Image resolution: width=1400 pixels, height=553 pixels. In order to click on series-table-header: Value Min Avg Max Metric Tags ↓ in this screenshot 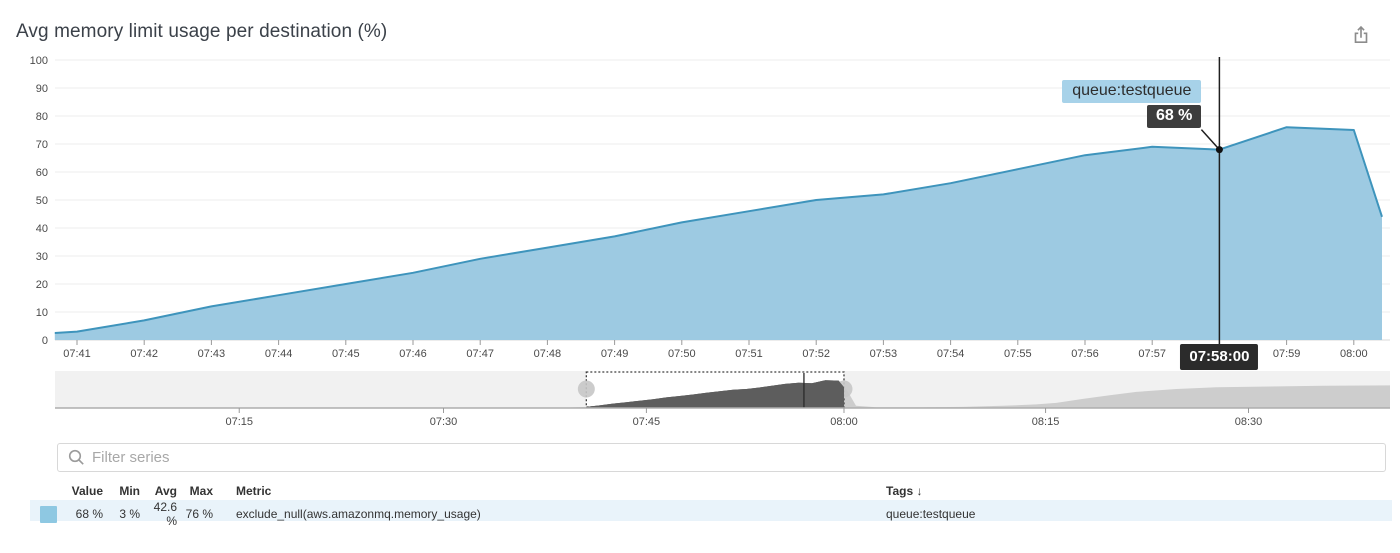, I will do `click(711, 491)`.